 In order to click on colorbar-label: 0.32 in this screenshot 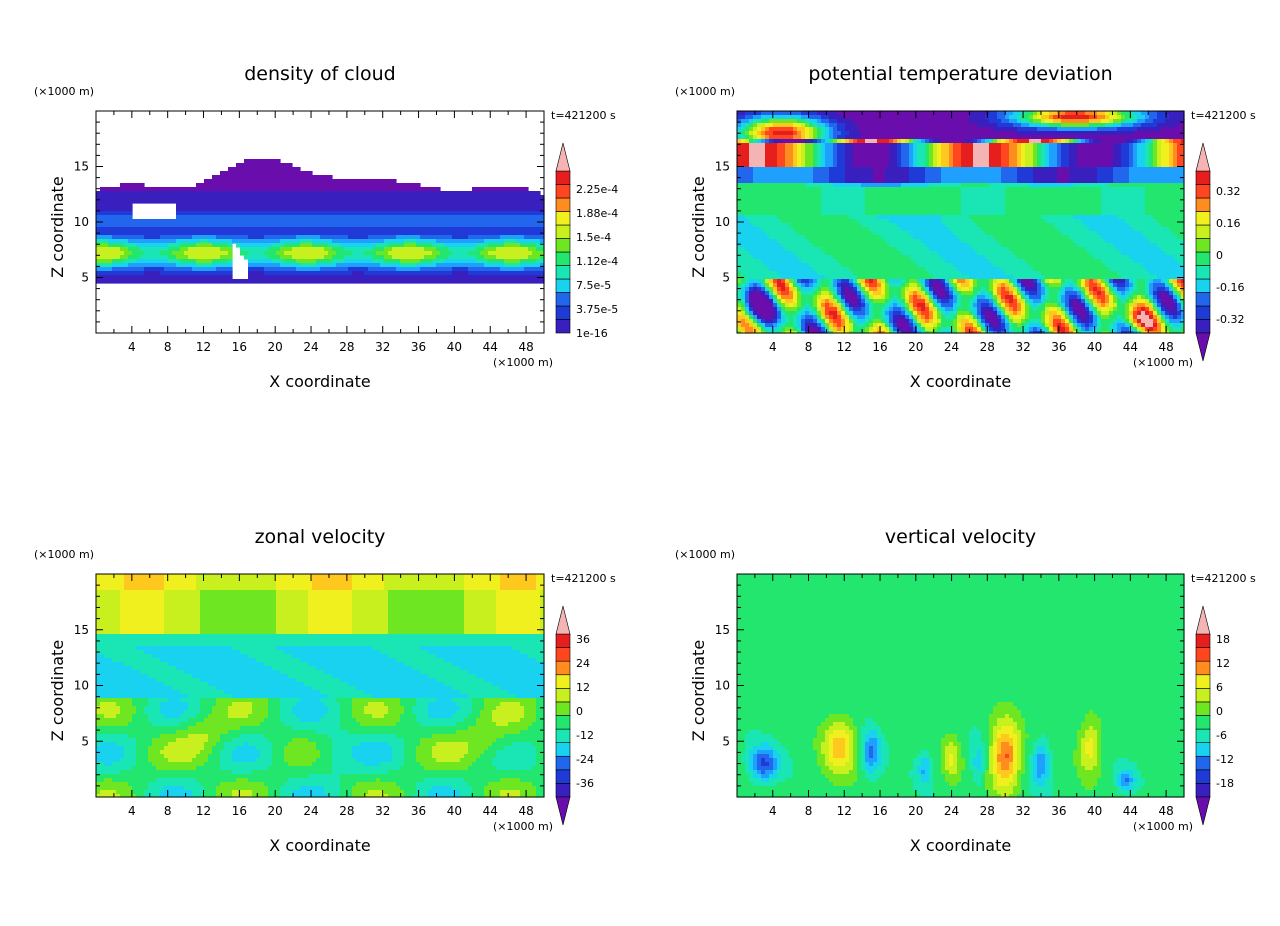, I will do `click(1228, 191)`.